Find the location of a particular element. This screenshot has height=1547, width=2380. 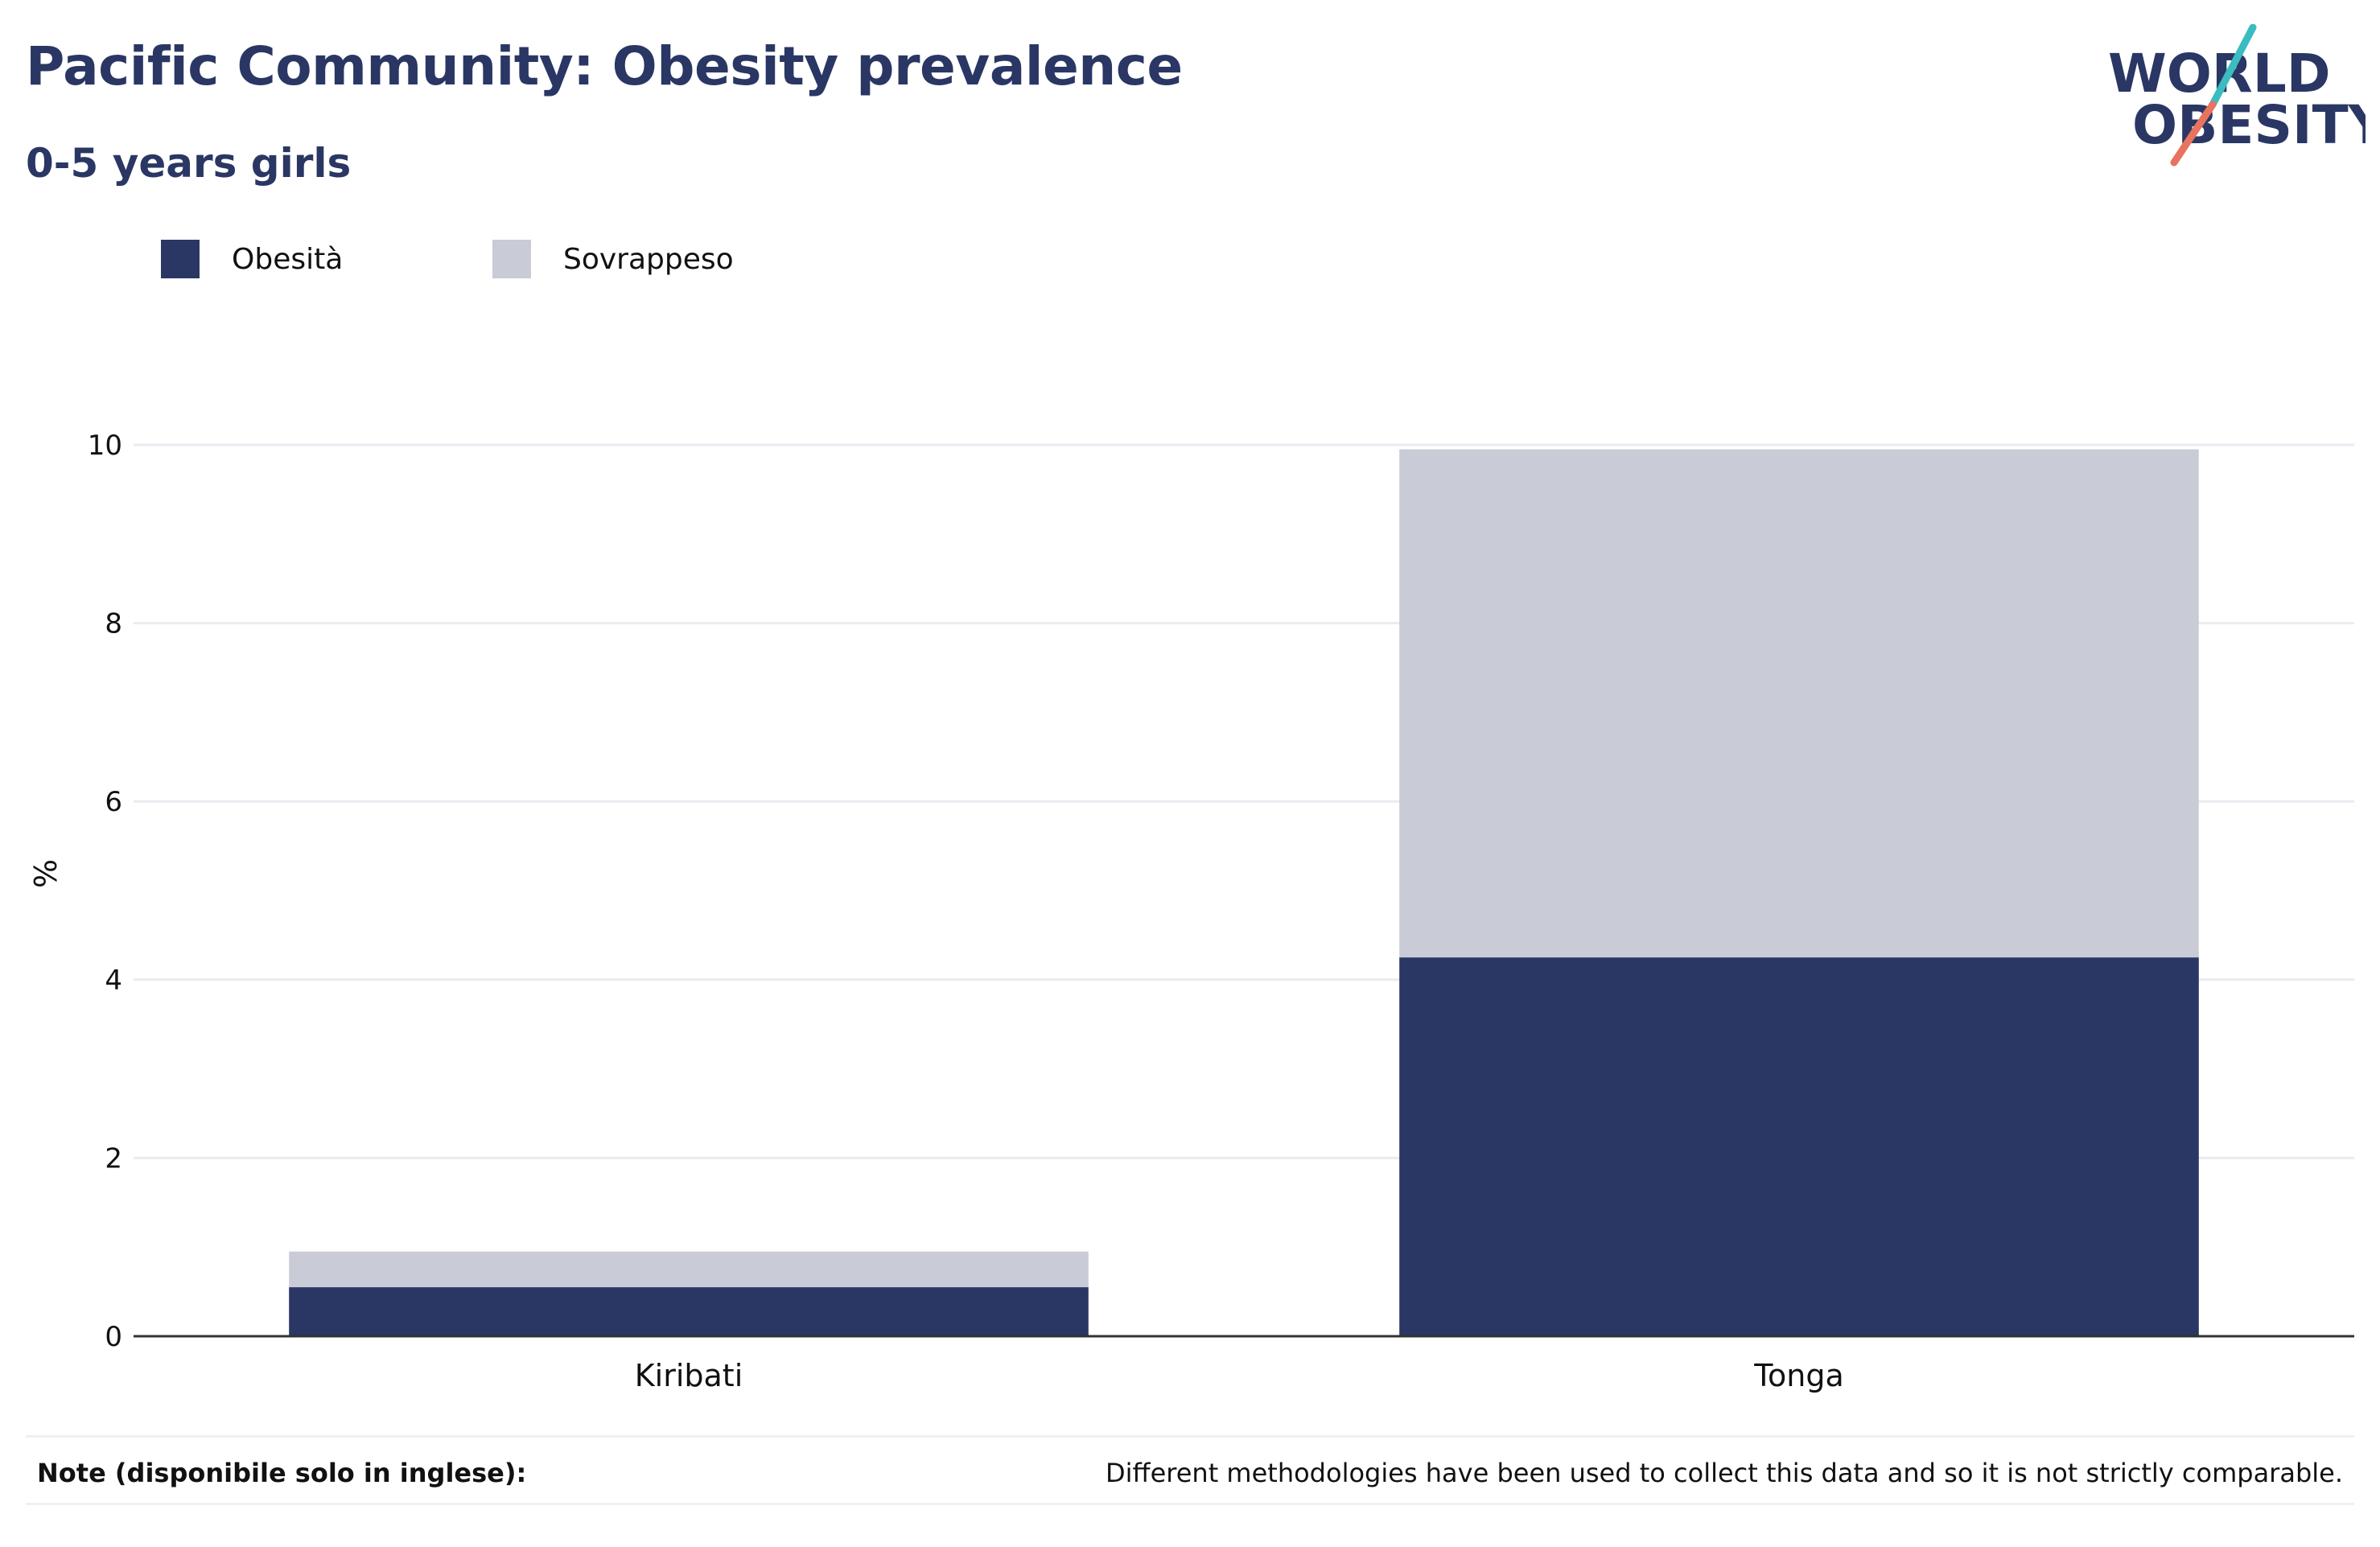

bar-tonga-obesità is located at coordinates (1799, 1146).